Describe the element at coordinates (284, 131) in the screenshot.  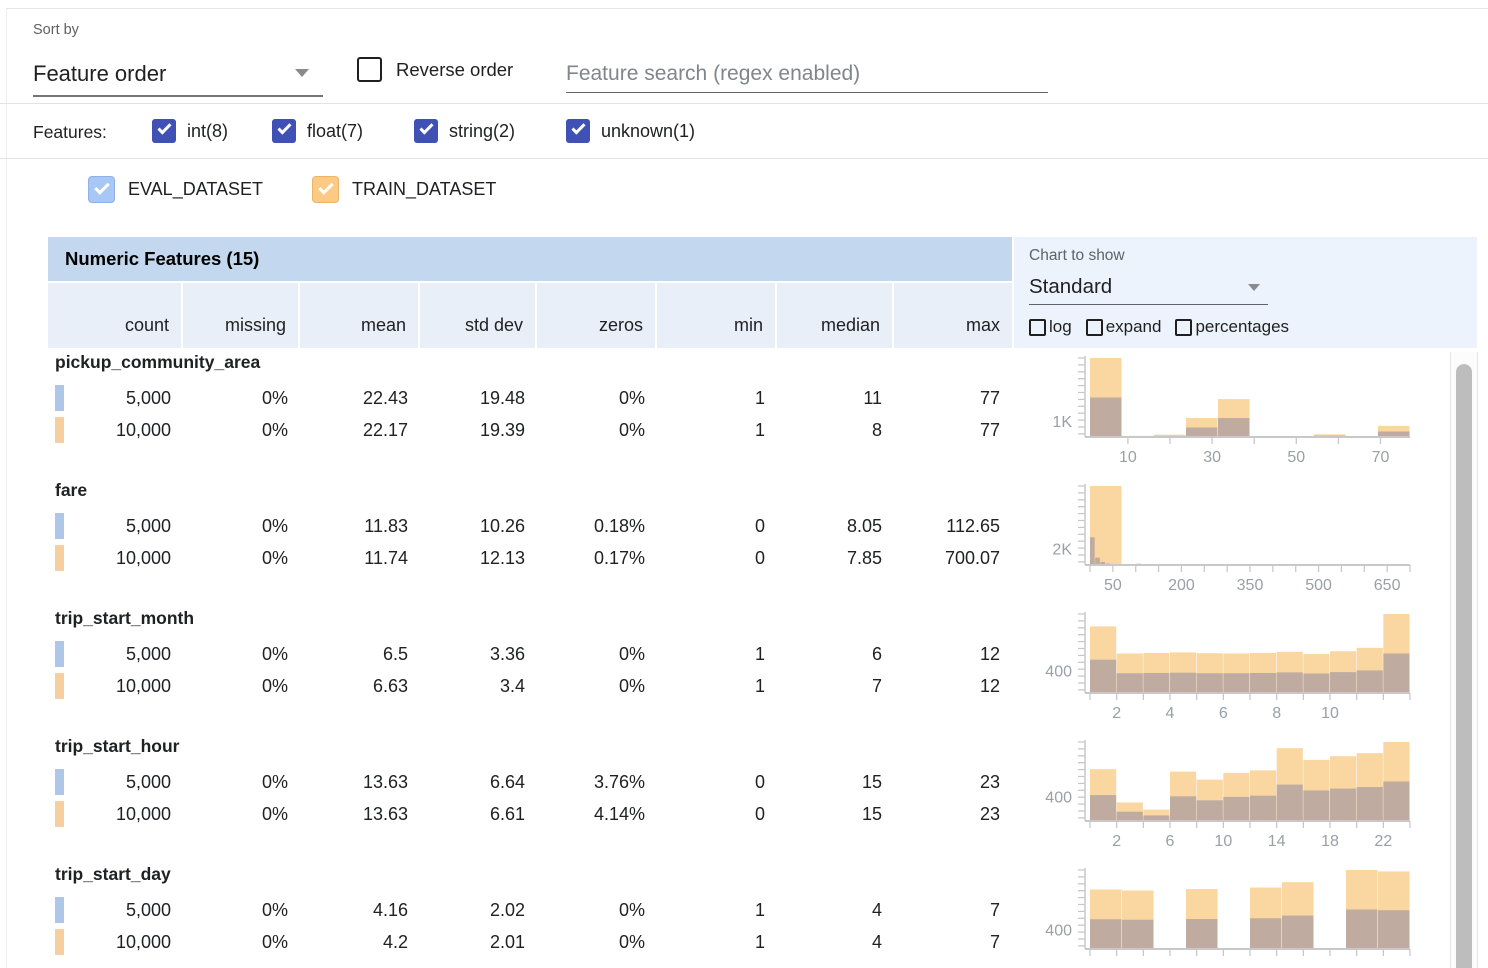
I see `float-checkbox` at that location.